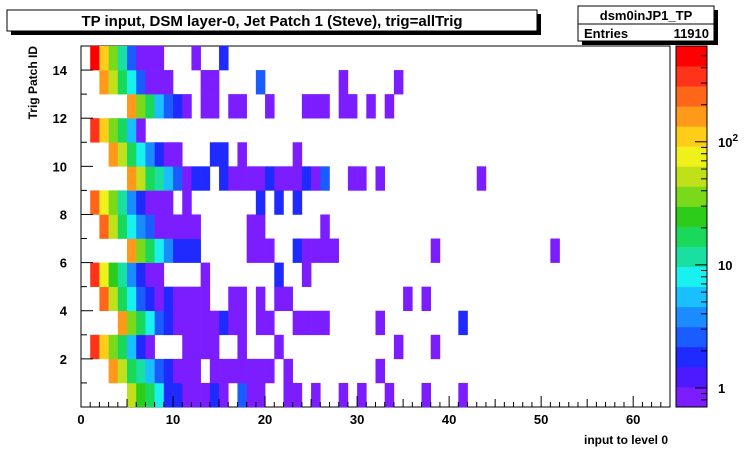 This screenshot has width=744, height=456. I want to click on stats-name: dsm0inJP1_TP, so click(646, 15).